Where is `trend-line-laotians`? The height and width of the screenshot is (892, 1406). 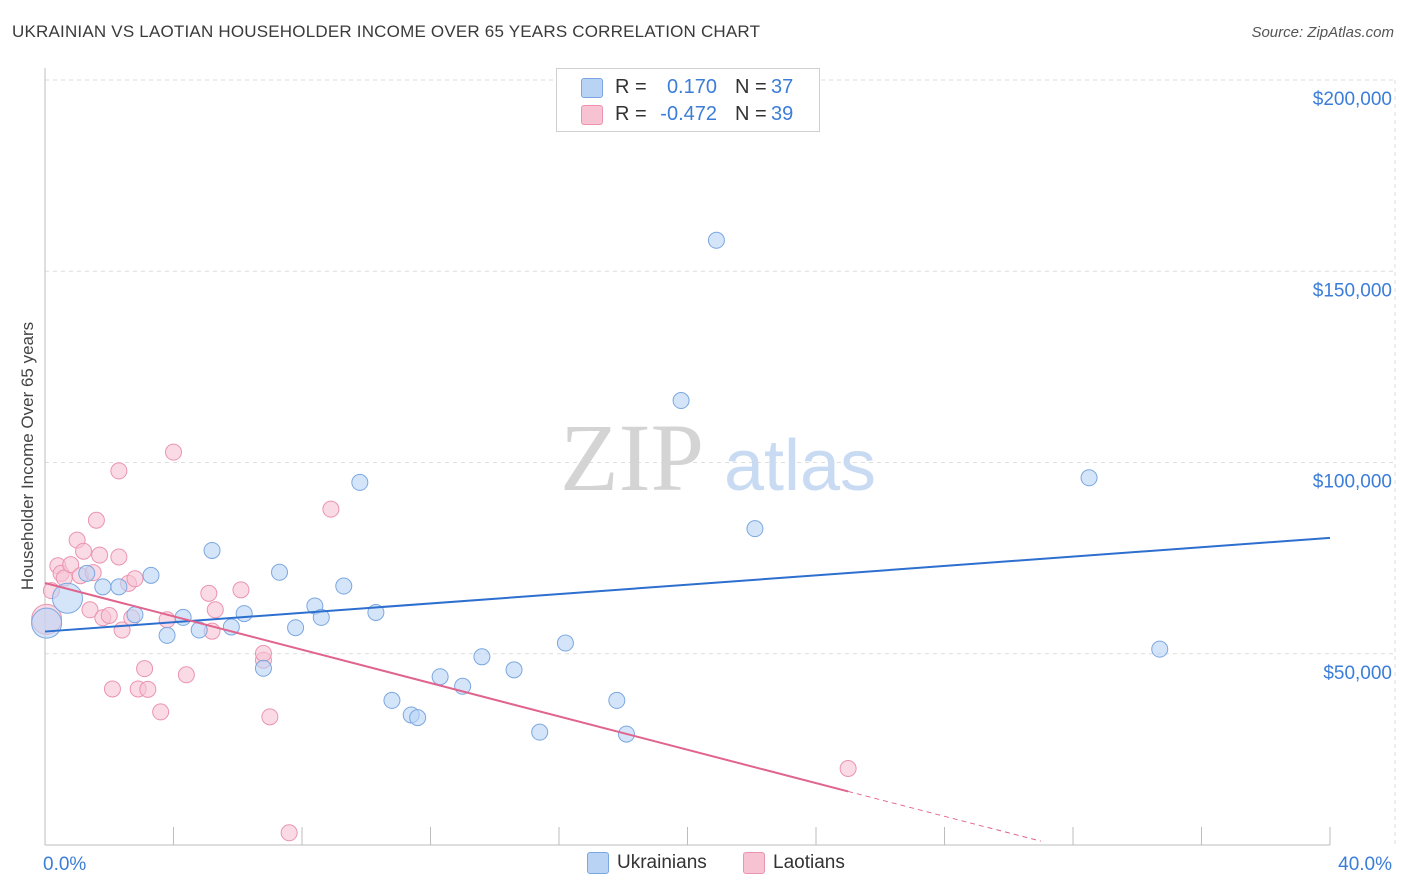
trend-line-laotians is located at coordinates (446, 687).